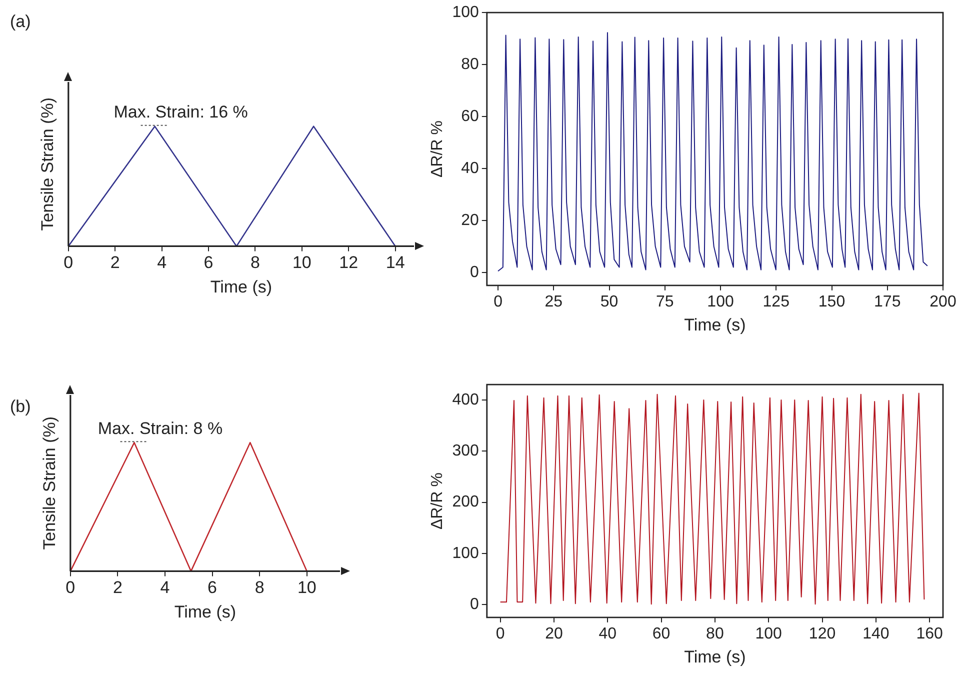 The image size is (965, 677). I want to click on x-tick-label: 20, so click(554, 633).